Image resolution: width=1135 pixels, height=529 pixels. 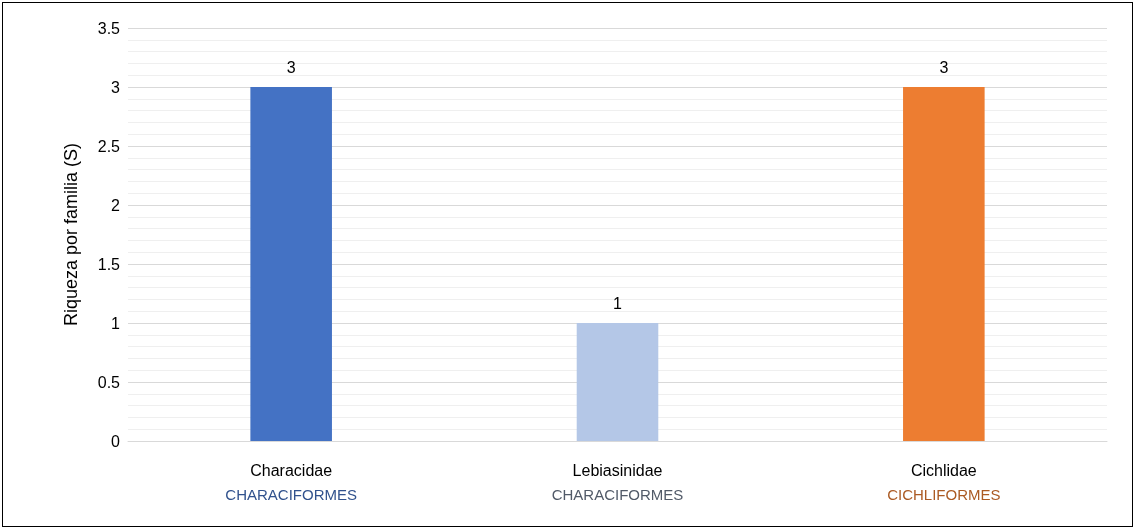 What do you see at coordinates (71, 234) in the screenshot?
I see `y-axis-title: Riqueza por familia (S)` at bounding box center [71, 234].